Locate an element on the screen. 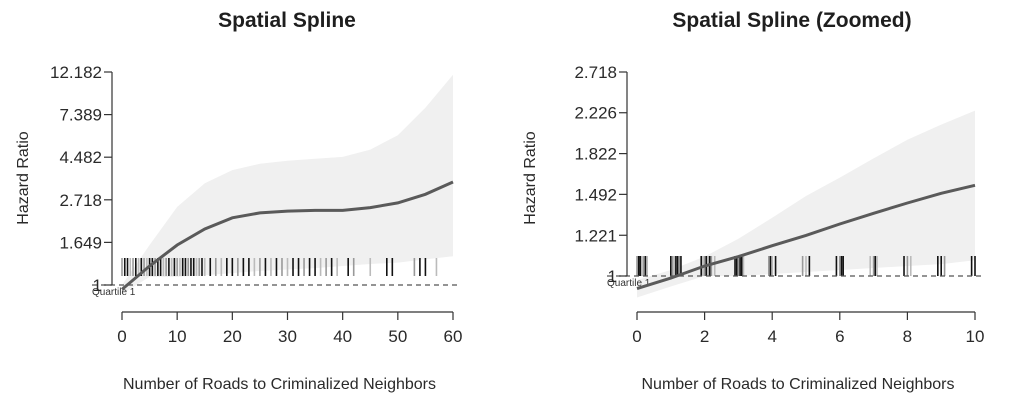  x-tick-label: 40 is located at coordinates (342, 336).